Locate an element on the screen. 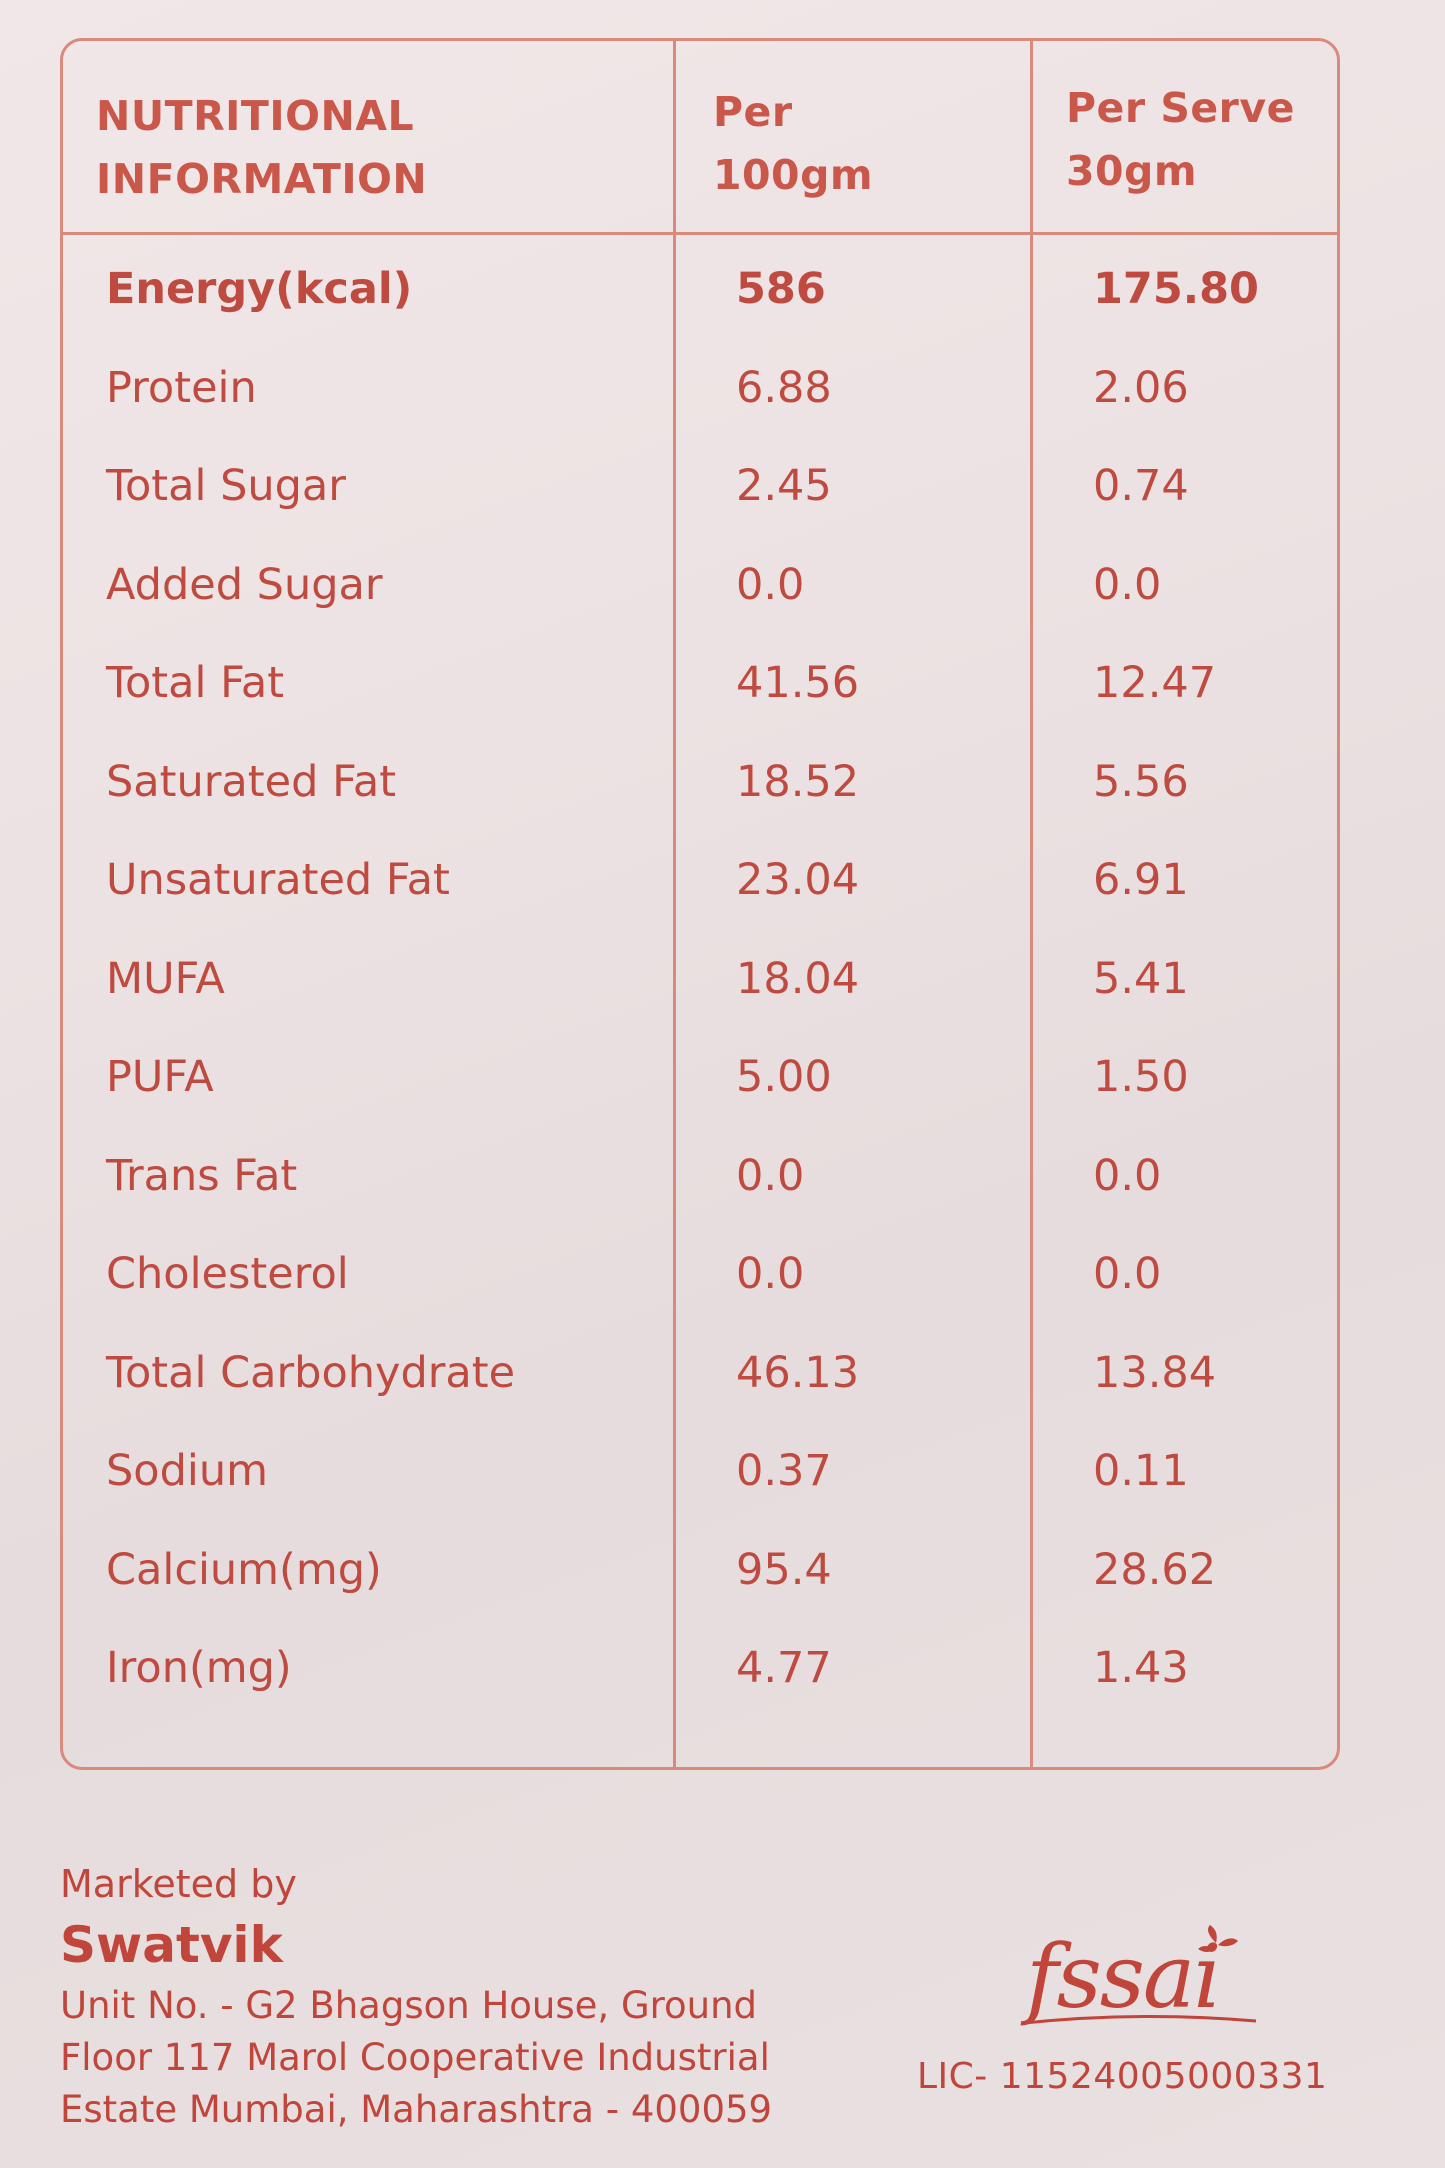 This screenshot has height=2168, width=1445. table-row: Total Sugar 2.45 0.74 is located at coordinates (700, 493).